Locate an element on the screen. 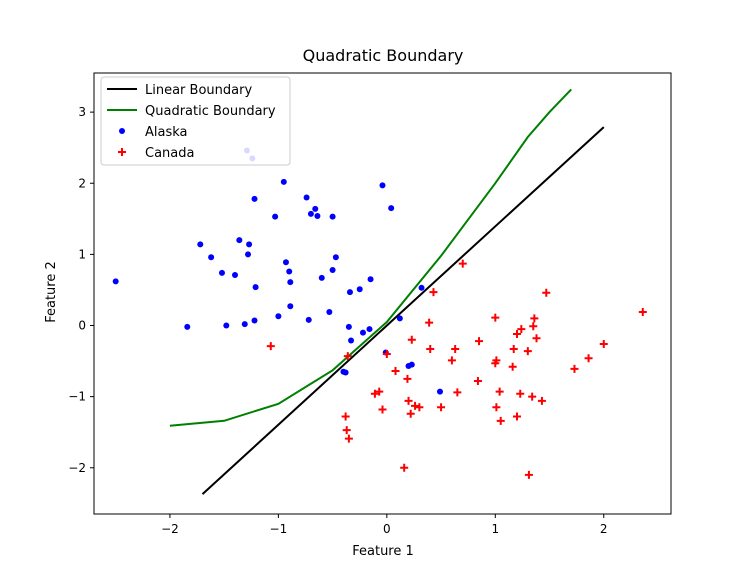 Image resolution: width=747 pixels, height=582 pixels. x-tick-label: 1 is located at coordinates (495, 529).